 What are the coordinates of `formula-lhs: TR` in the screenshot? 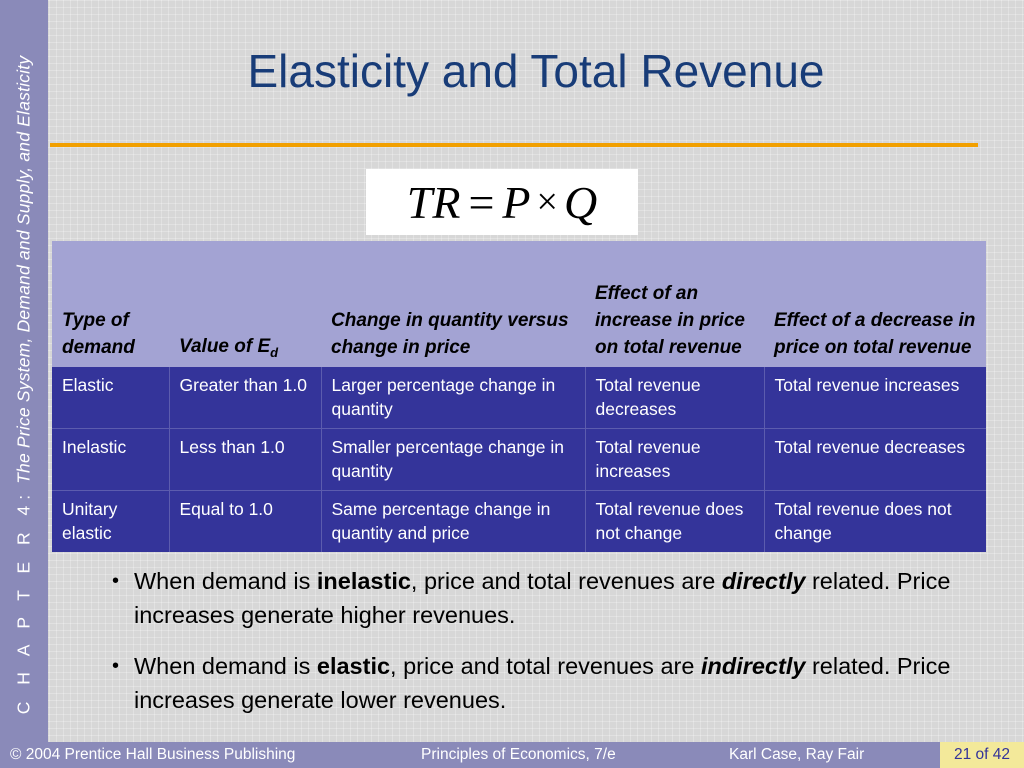 It's located at (433, 202).